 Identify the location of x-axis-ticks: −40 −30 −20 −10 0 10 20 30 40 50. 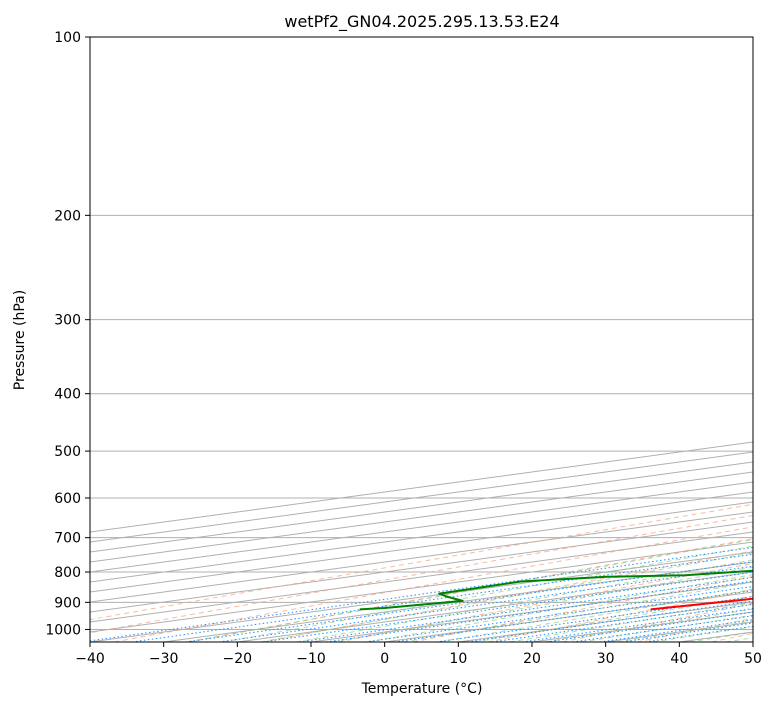
(418, 654).